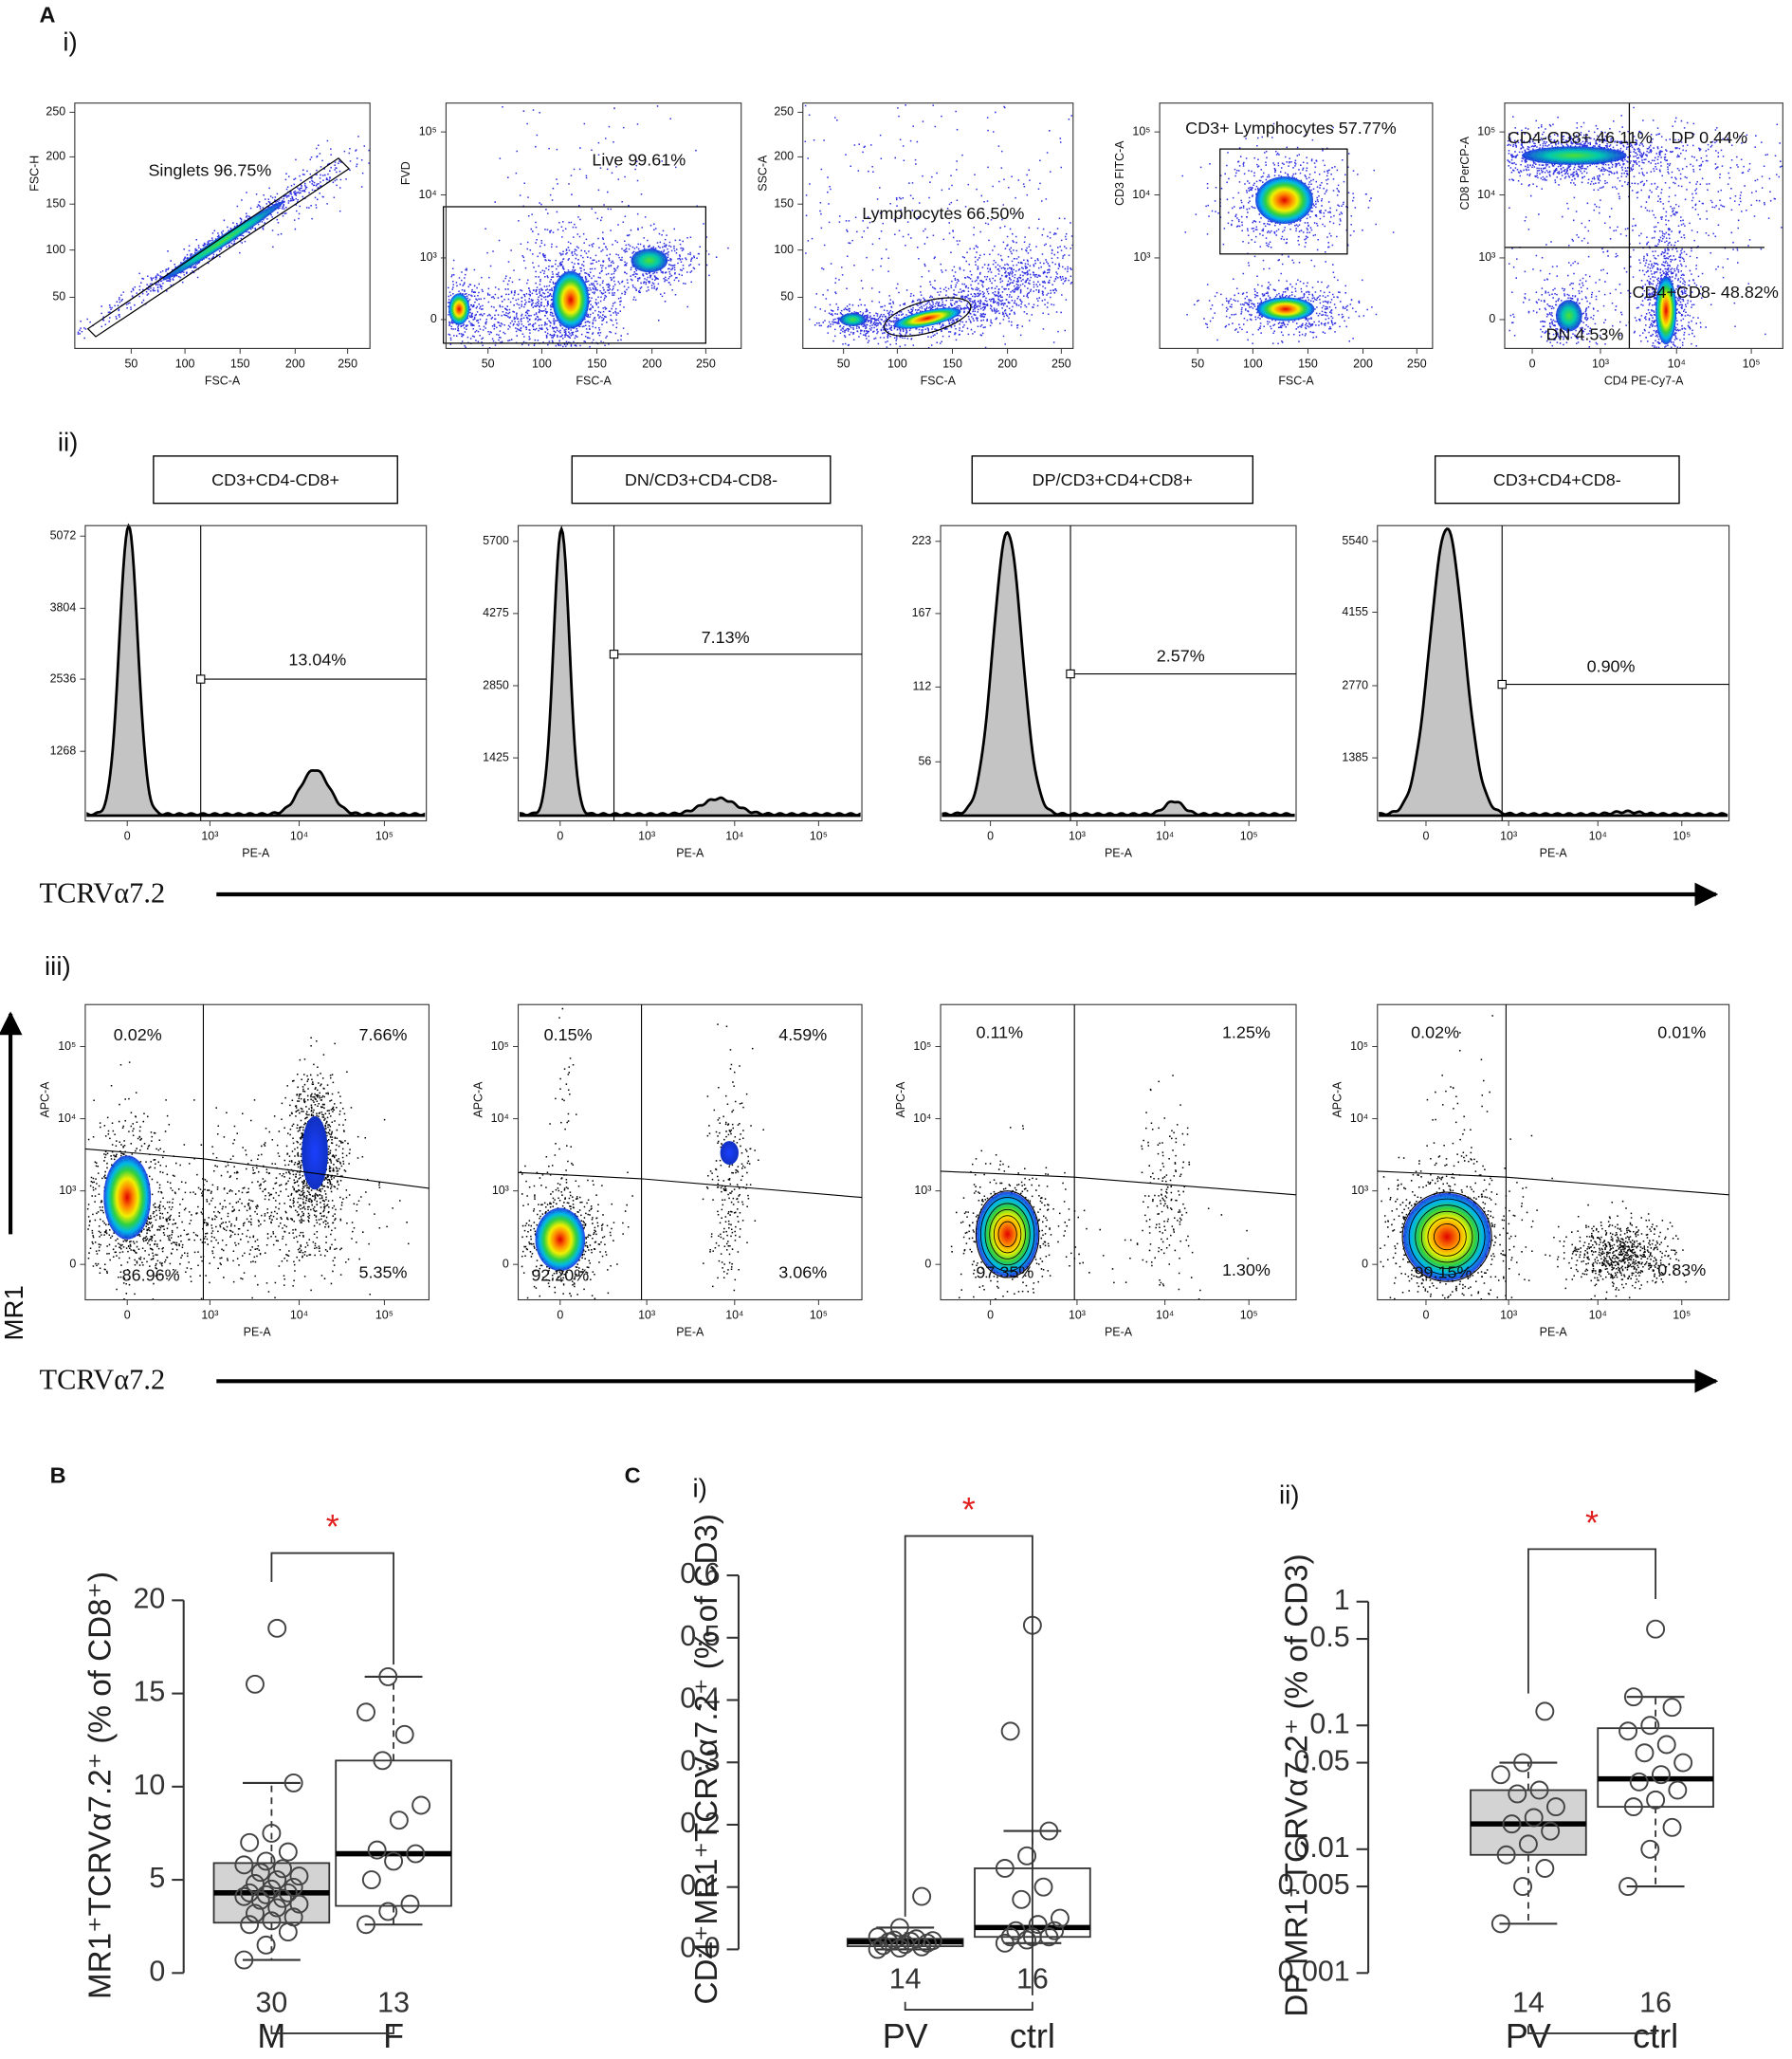  Describe the element at coordinates (784, 249) in the screenshot. I see `y-tick-label: 100` at that location.